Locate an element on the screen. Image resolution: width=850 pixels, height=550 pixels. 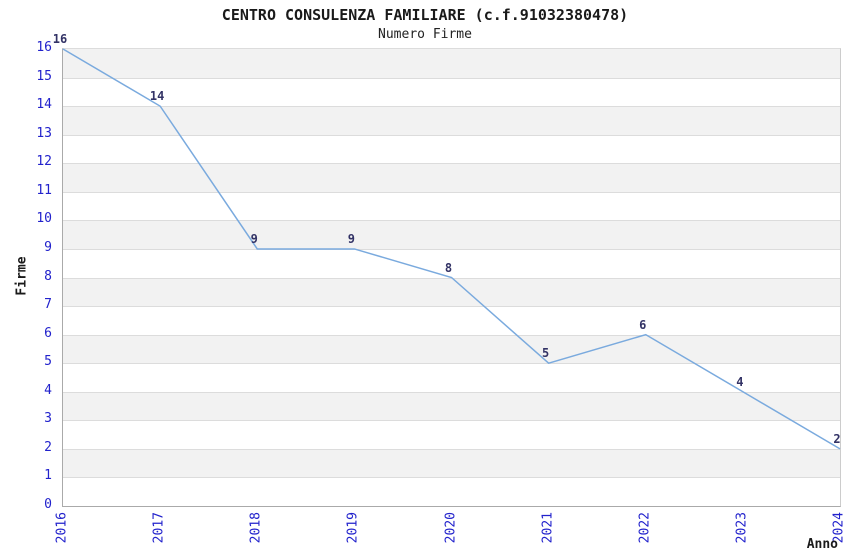
x-tick-label: 2017 is located at coordinates (159, 528).